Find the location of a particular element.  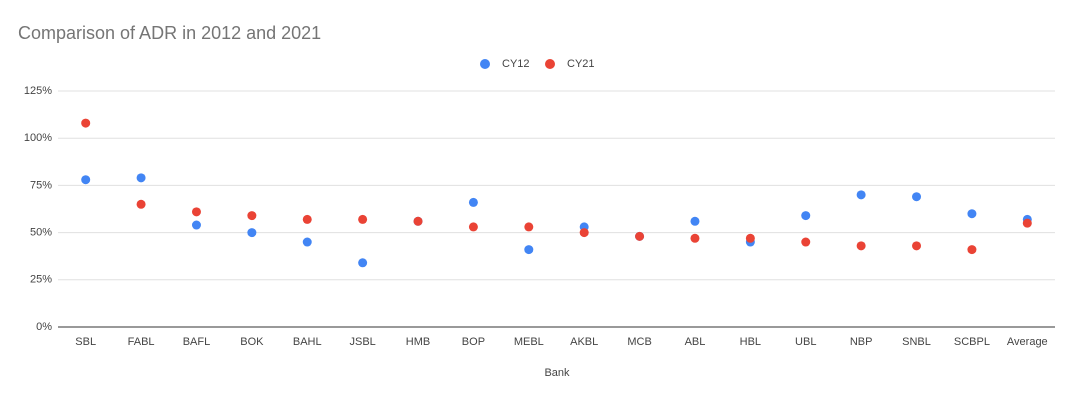

x-tick-label: UBL is located at coordinates (805, 342).